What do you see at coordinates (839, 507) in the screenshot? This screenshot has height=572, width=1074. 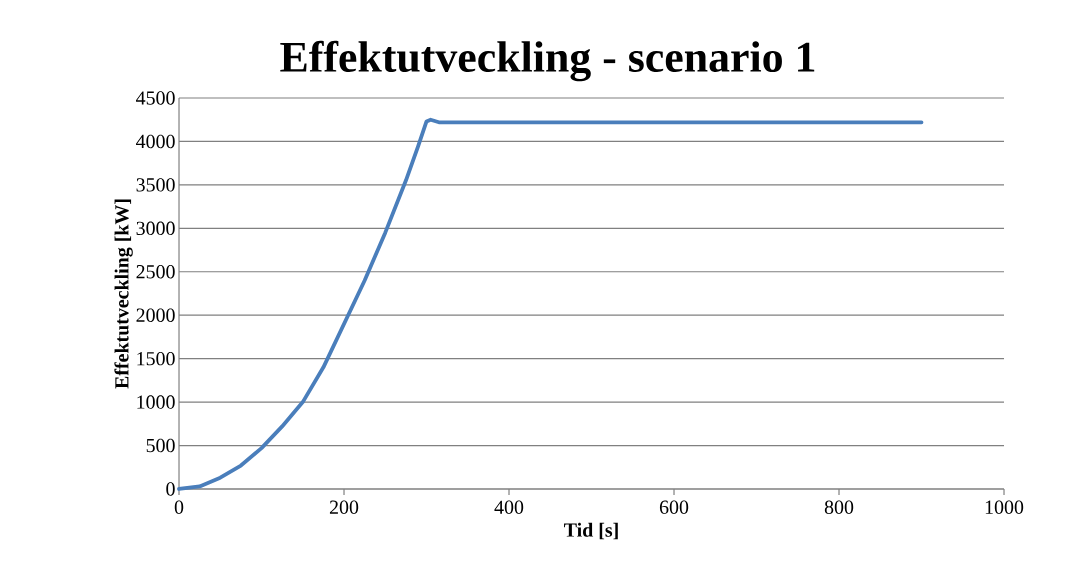 I see `x-tick-label: 800` at bounding box center [839, 507].